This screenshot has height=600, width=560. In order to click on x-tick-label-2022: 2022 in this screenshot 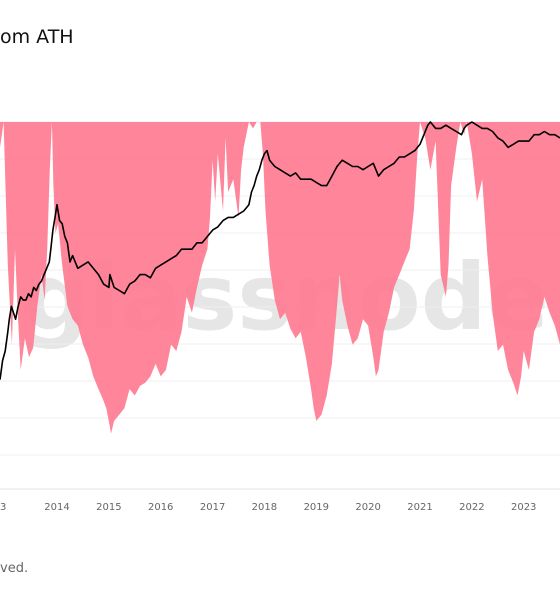, I will do `click(471, 507)`.